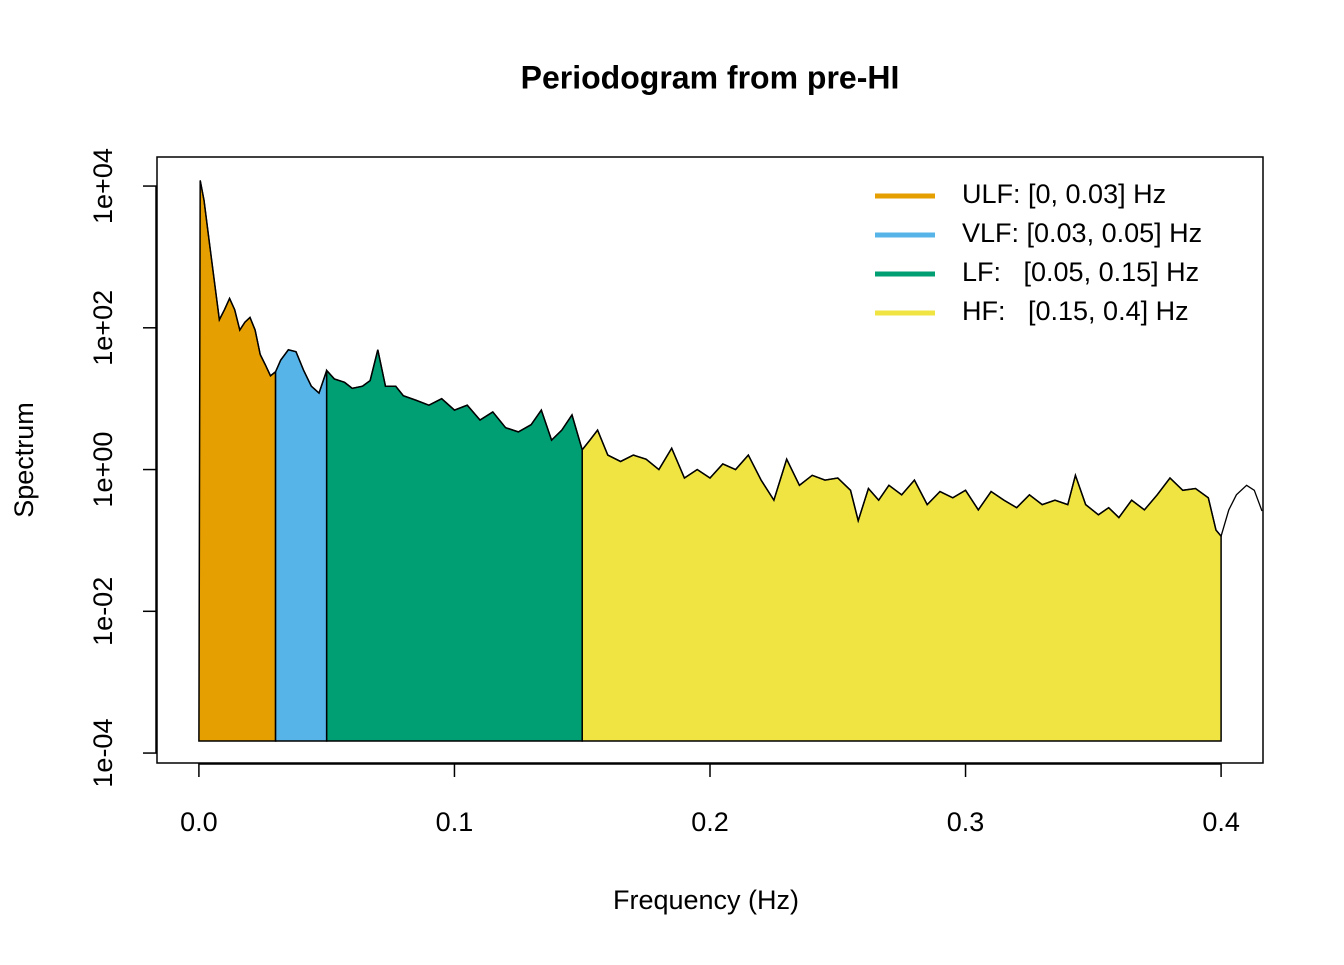  I want to click on x-tick-label: 0.3, so click(966, 822).